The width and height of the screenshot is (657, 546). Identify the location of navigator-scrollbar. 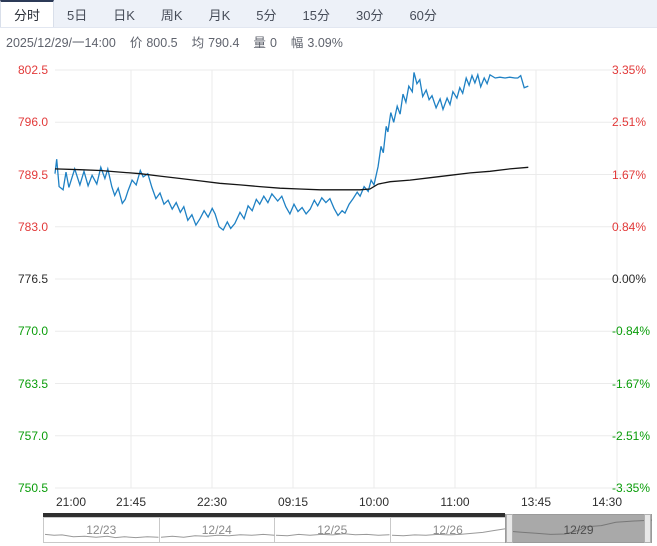
(274, 515).